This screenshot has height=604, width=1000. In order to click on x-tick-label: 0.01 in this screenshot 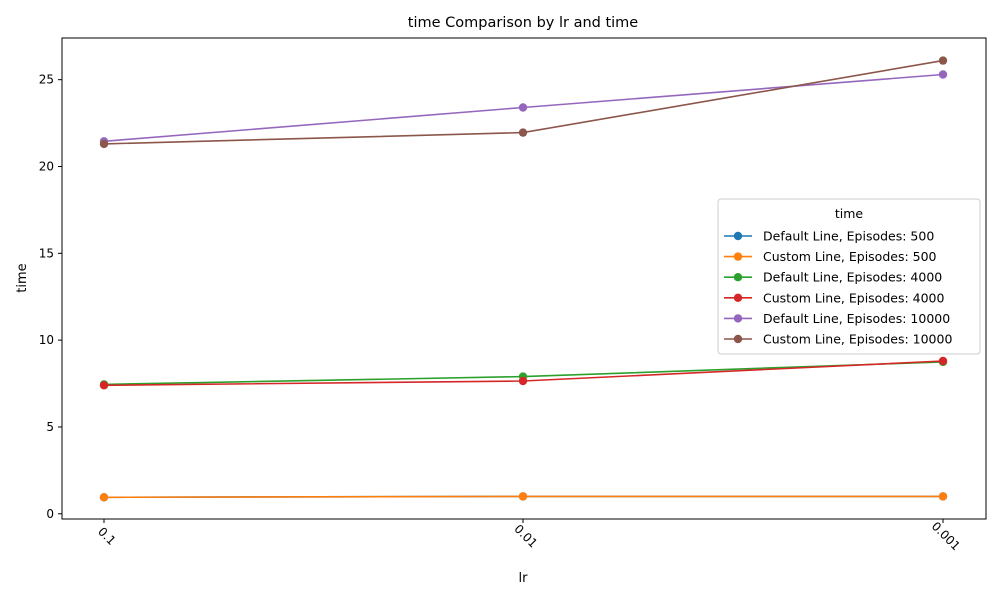, I will do `click(525, 536)`.